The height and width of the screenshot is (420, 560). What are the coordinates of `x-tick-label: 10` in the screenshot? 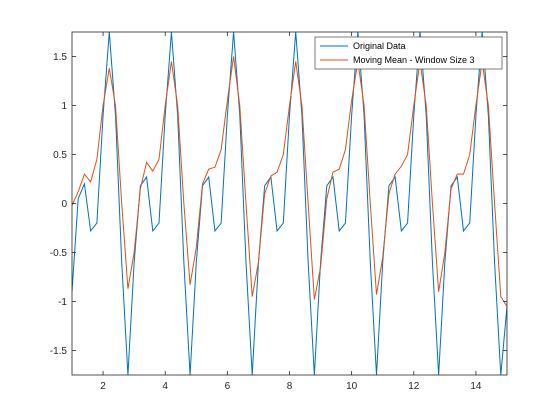 It's located at (352, 386).